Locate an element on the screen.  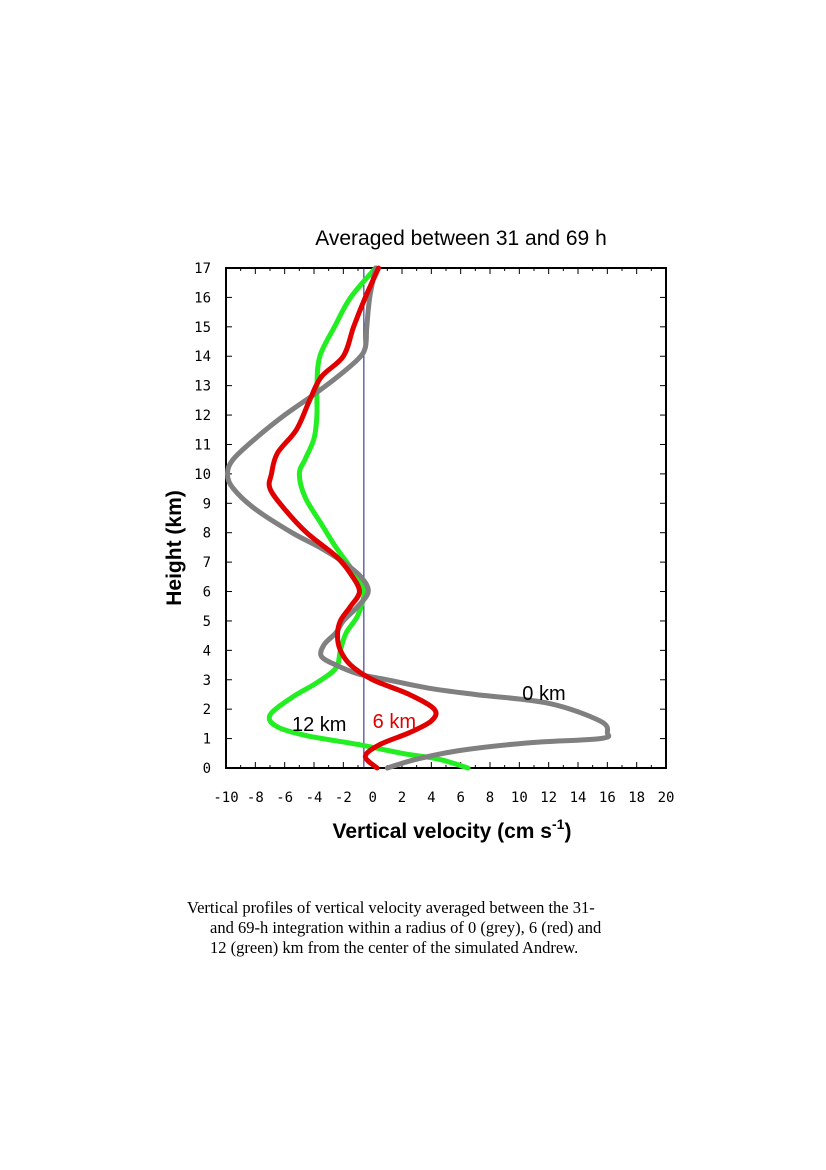
x-tick-label: 18 is located at coordinates (636, 798).